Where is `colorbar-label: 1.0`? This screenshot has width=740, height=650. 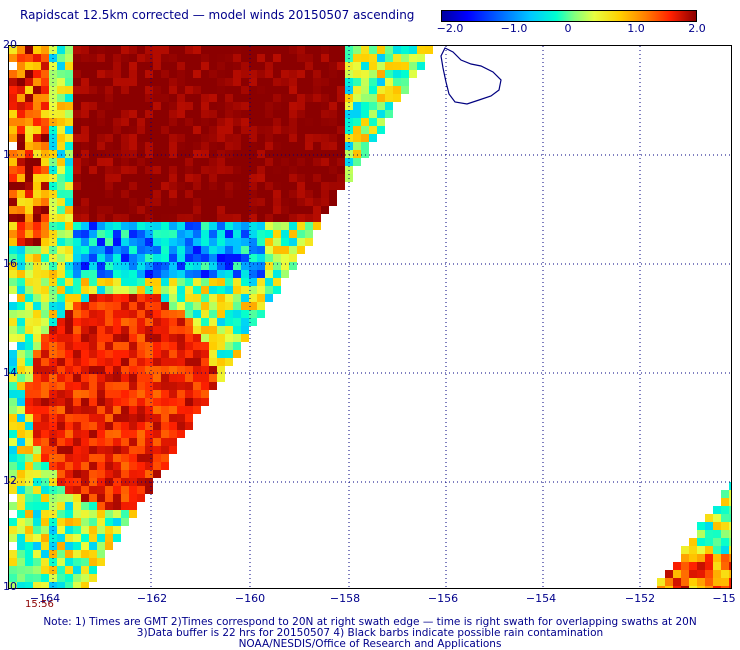 colorbar-label: 1.0 is located at coordinates (636, 28).